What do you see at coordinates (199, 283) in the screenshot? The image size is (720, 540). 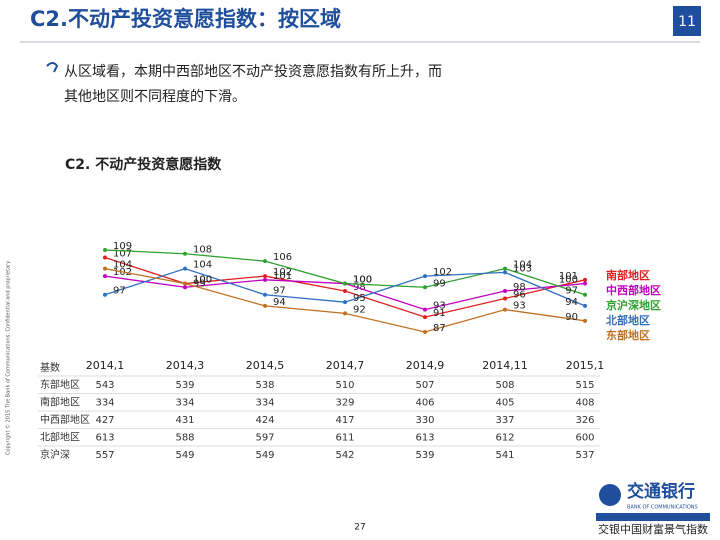 I see `data-label: 99` at bounding box center [199, 283].